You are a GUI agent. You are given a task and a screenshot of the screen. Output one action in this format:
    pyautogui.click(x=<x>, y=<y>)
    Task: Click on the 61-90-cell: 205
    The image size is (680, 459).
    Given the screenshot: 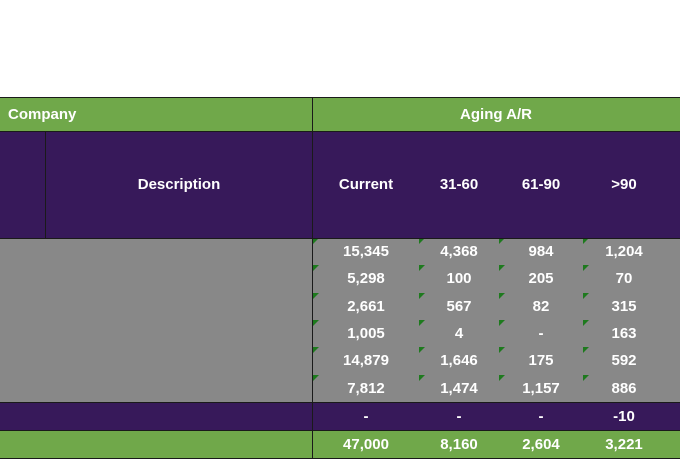 What is the action you would take?
    pyautogui.click(x=541, y=278)
    